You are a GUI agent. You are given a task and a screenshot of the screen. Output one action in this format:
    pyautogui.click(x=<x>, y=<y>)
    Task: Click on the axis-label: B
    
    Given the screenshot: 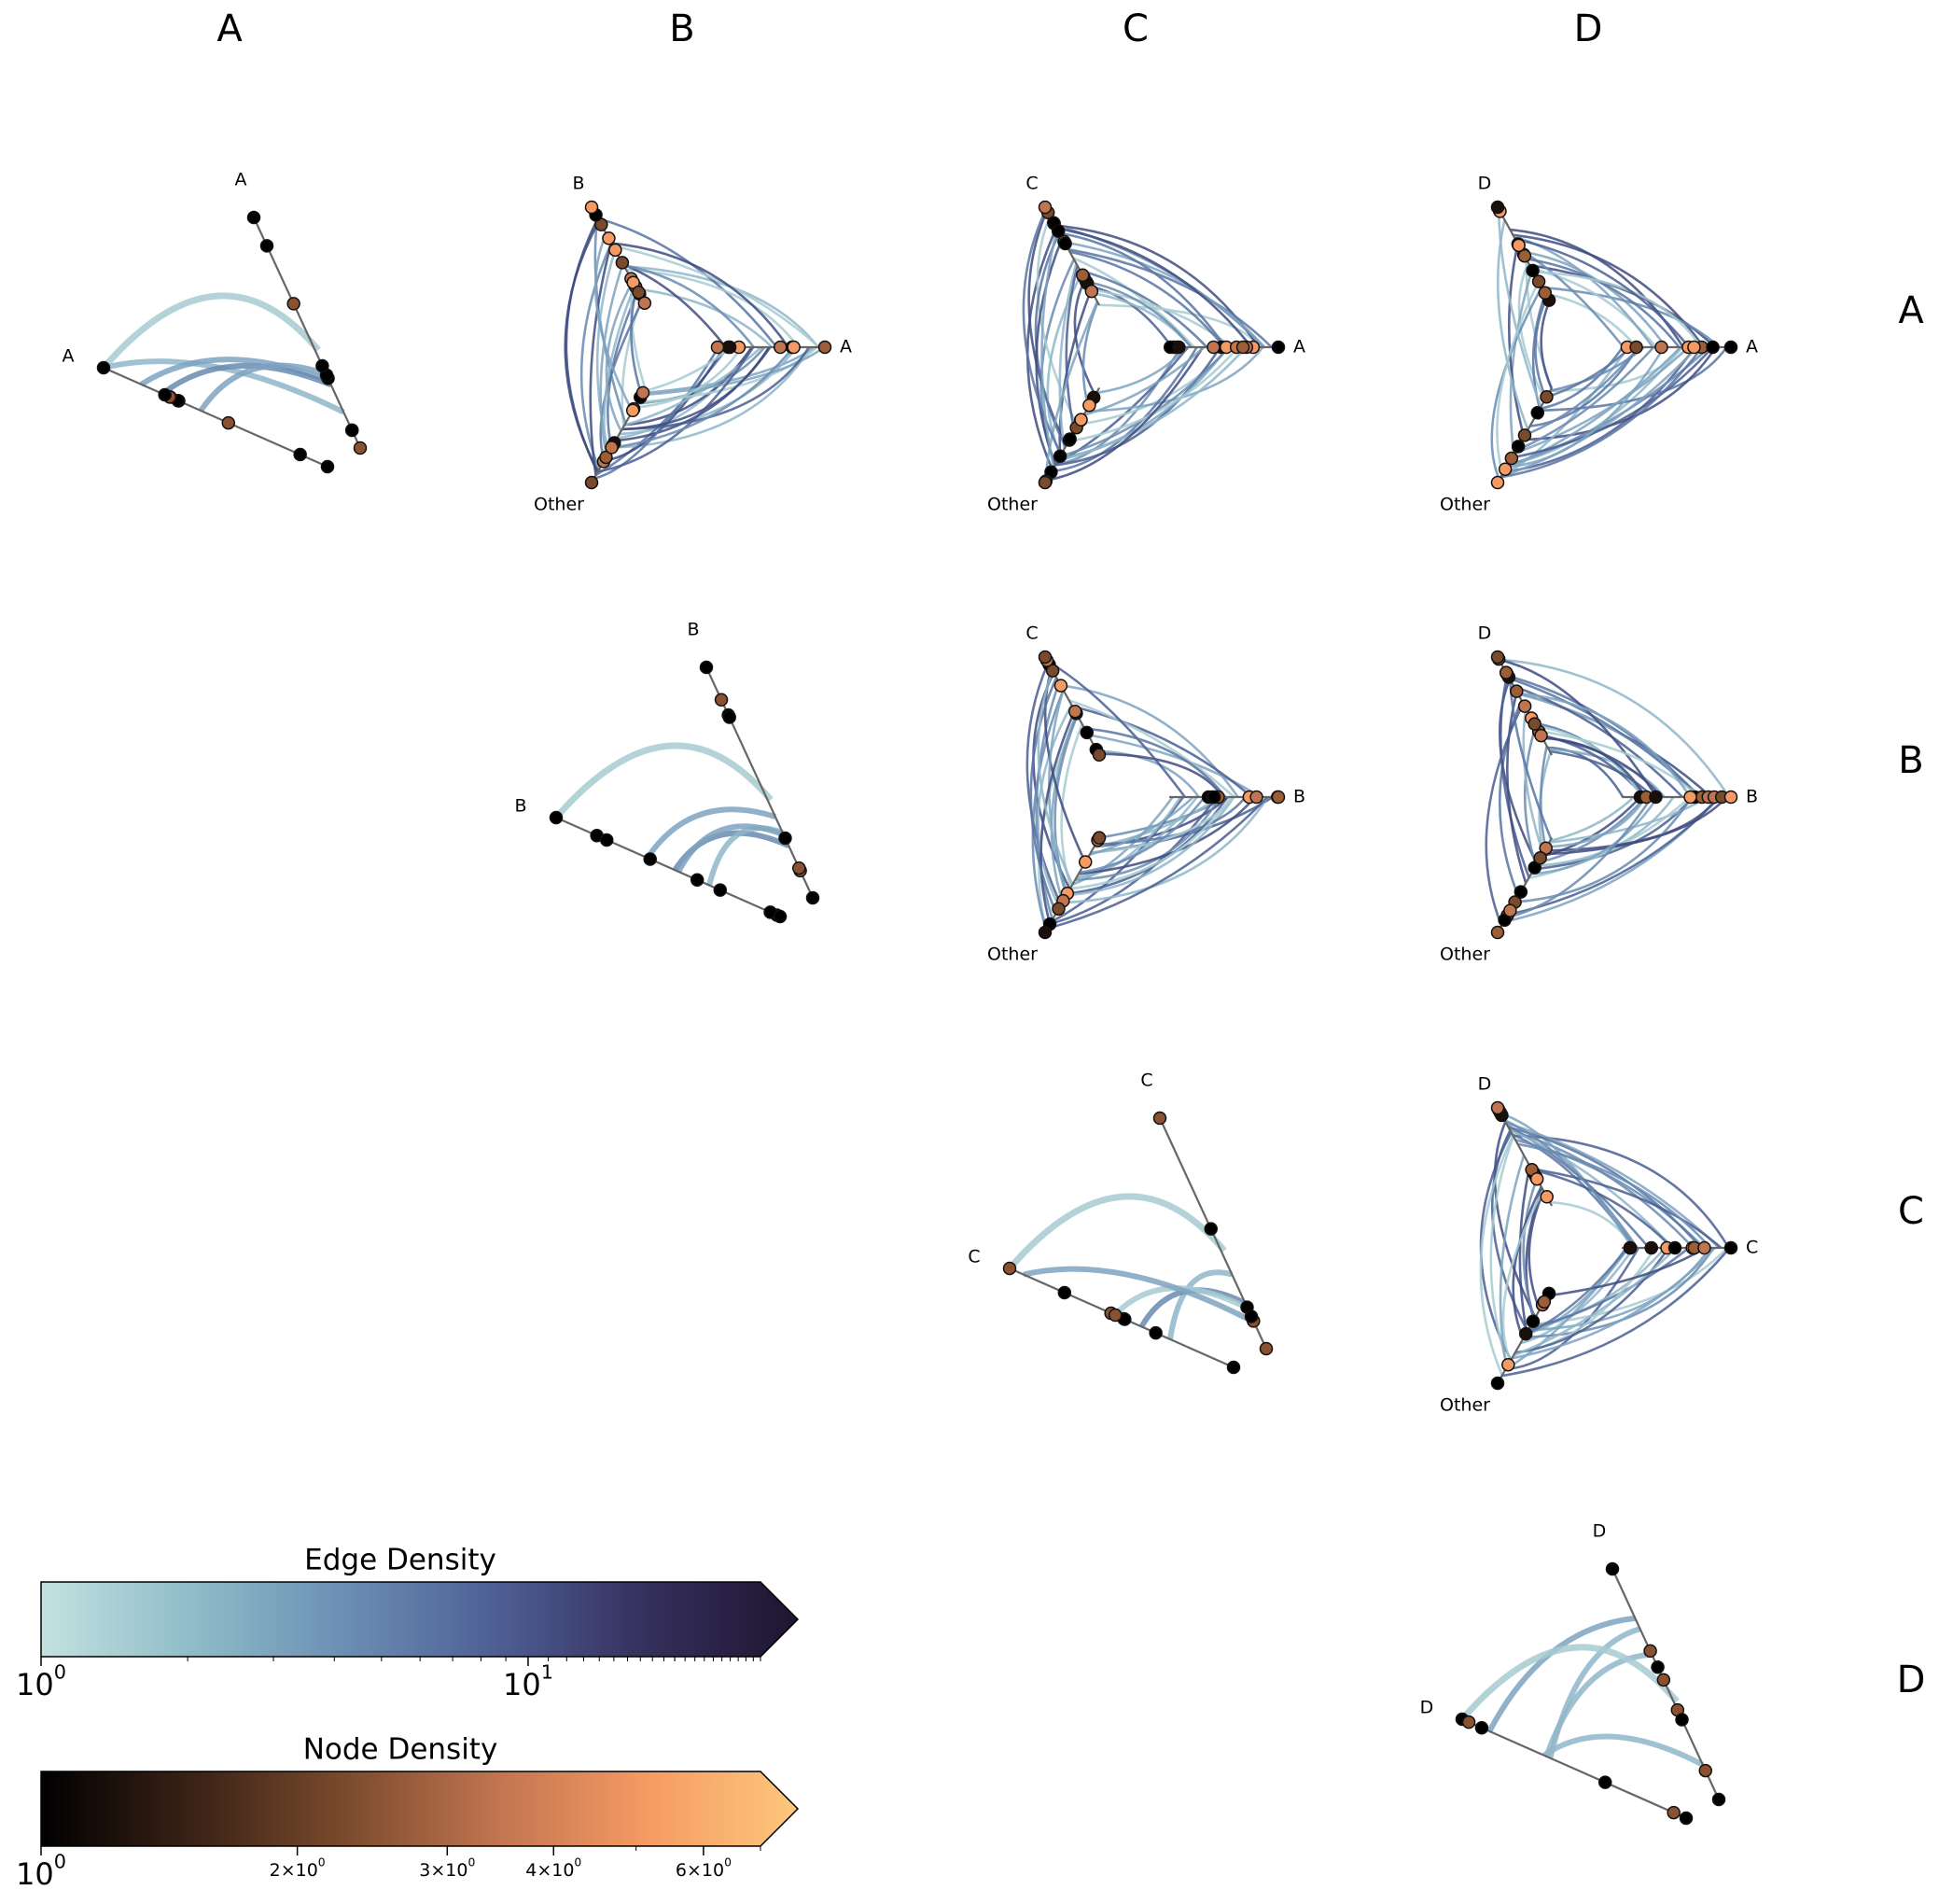 What is the action you would take?
    pyautogui.click(x=1299, y=797)
    